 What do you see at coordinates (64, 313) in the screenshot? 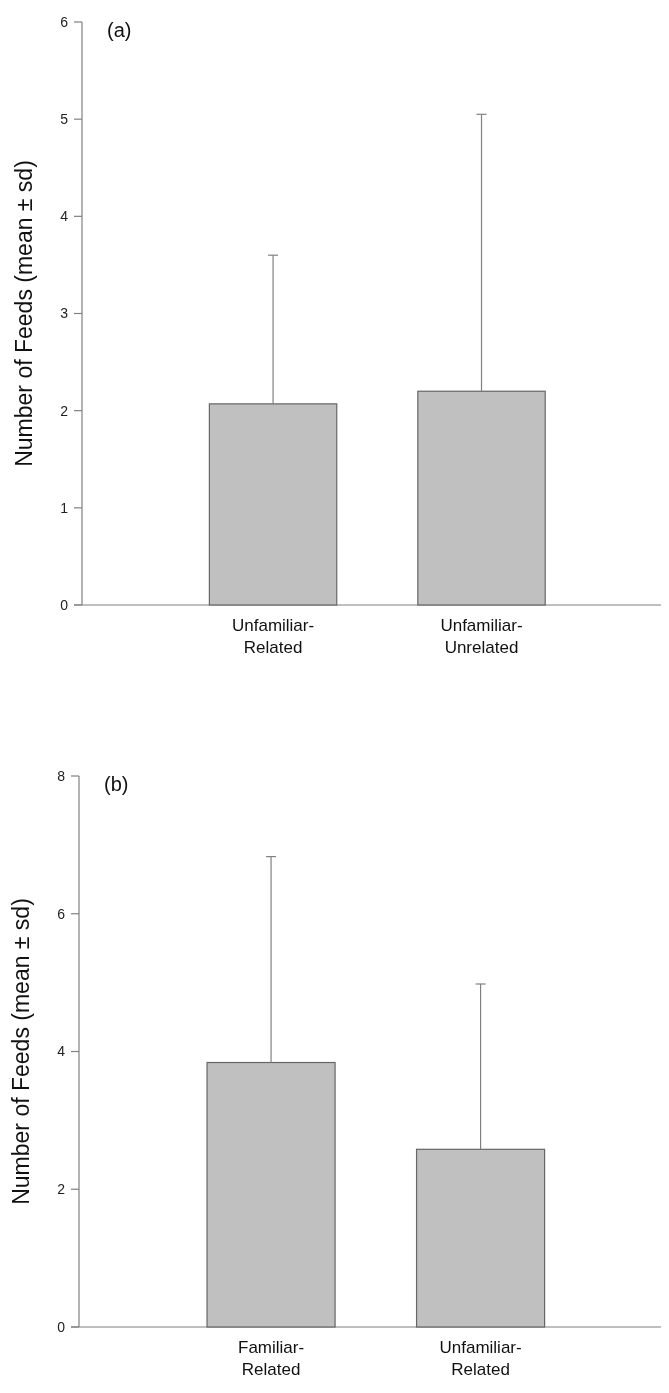
I see `y-tick-label: 3` at bounding box center [64, 313].